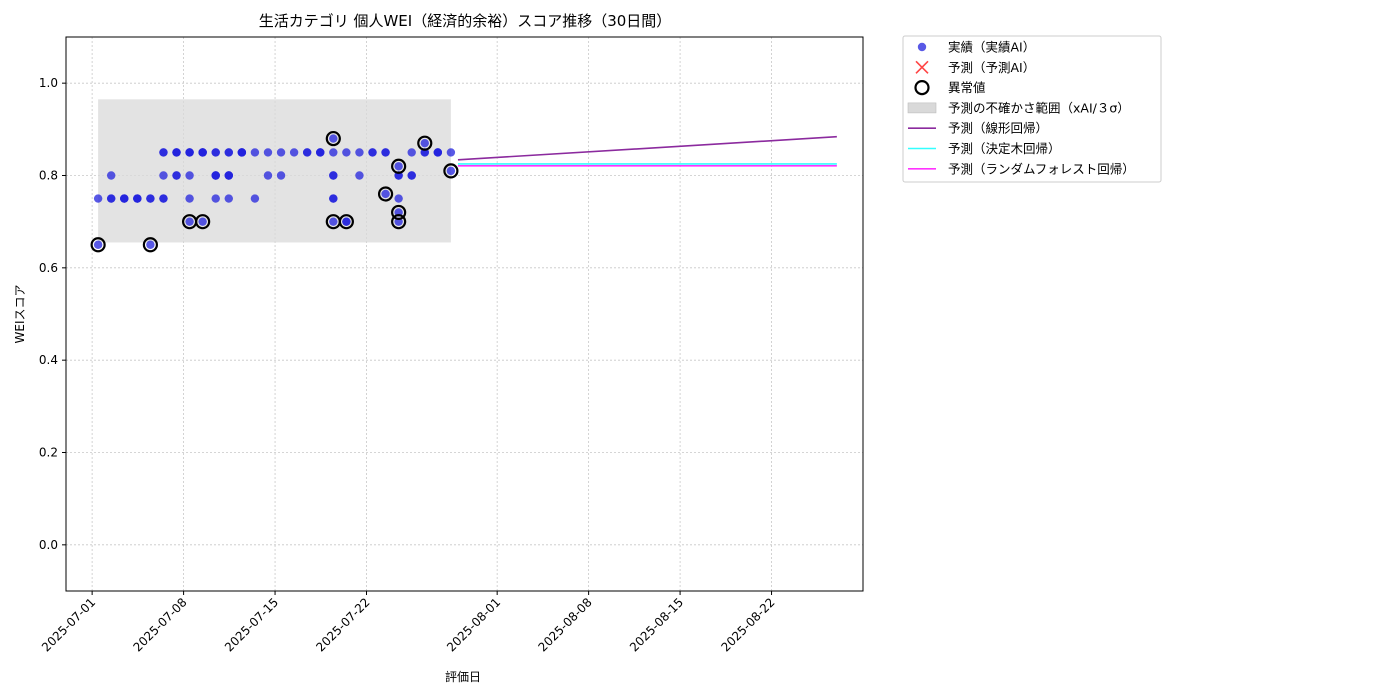  Describe the element at coordinates (48, 268) in the screenshot. I see `y-tick-label: 0.6` at that location.